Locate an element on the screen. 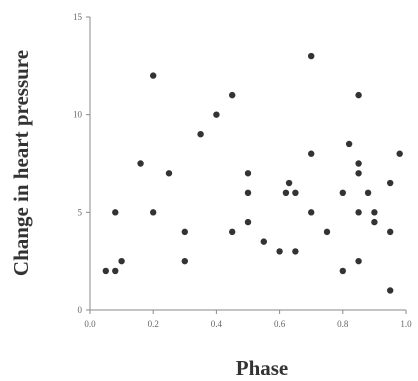 The image size is (418, 381). x-tick-label: 0.8 is located at coordinates (343, 324).